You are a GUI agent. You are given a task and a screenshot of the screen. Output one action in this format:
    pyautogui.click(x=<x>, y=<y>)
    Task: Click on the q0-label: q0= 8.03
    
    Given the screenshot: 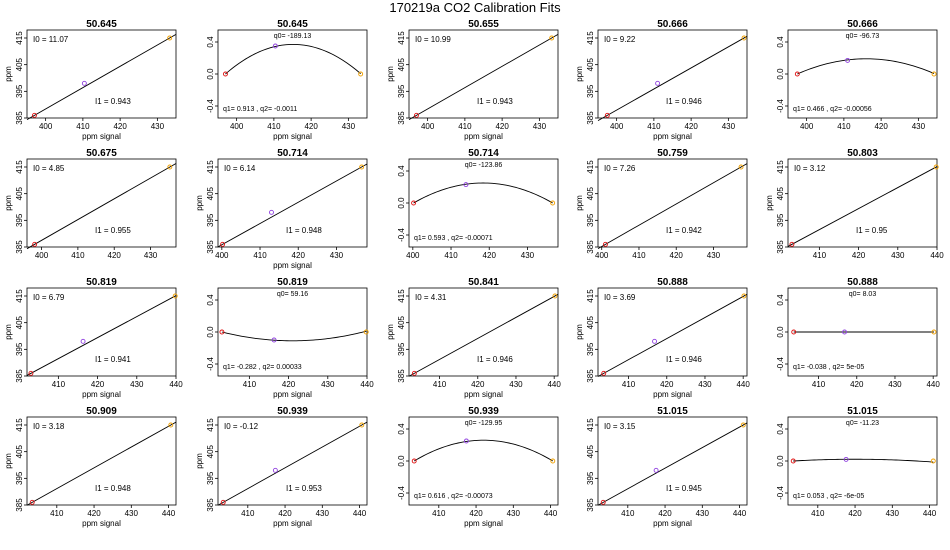 What is the action you would take?
    pyautogui.click(x=863, y=294)
    